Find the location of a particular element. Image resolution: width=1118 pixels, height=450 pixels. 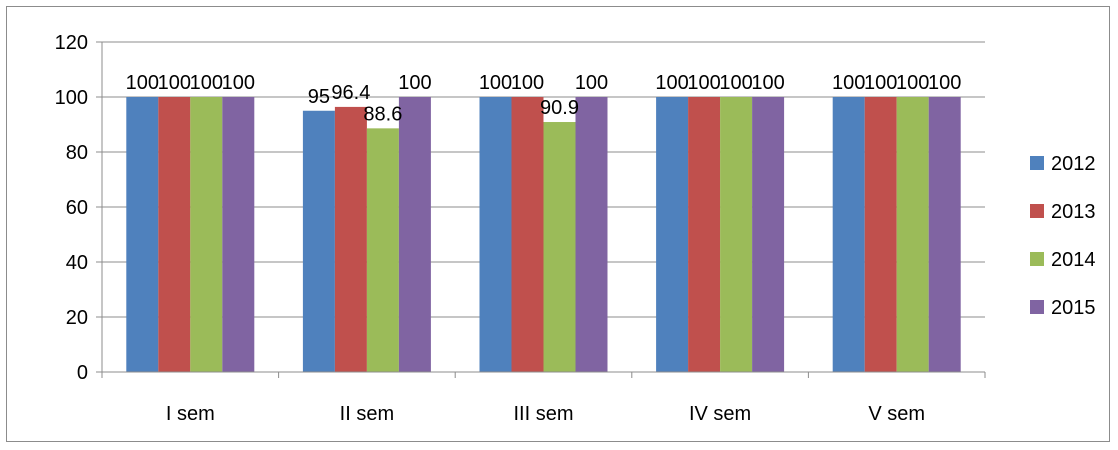

x-category-label: V sem is located at coordinates (896, 414).